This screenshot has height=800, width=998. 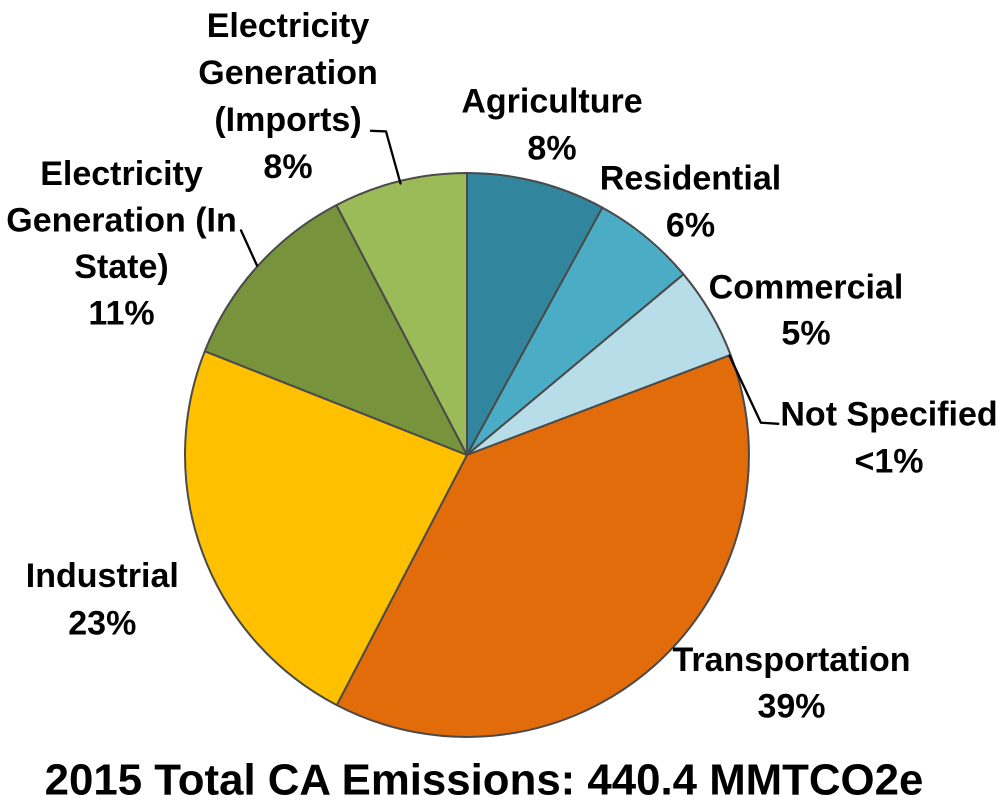 I want to click on svg-text: Industrial, so click(x=102, y=576).